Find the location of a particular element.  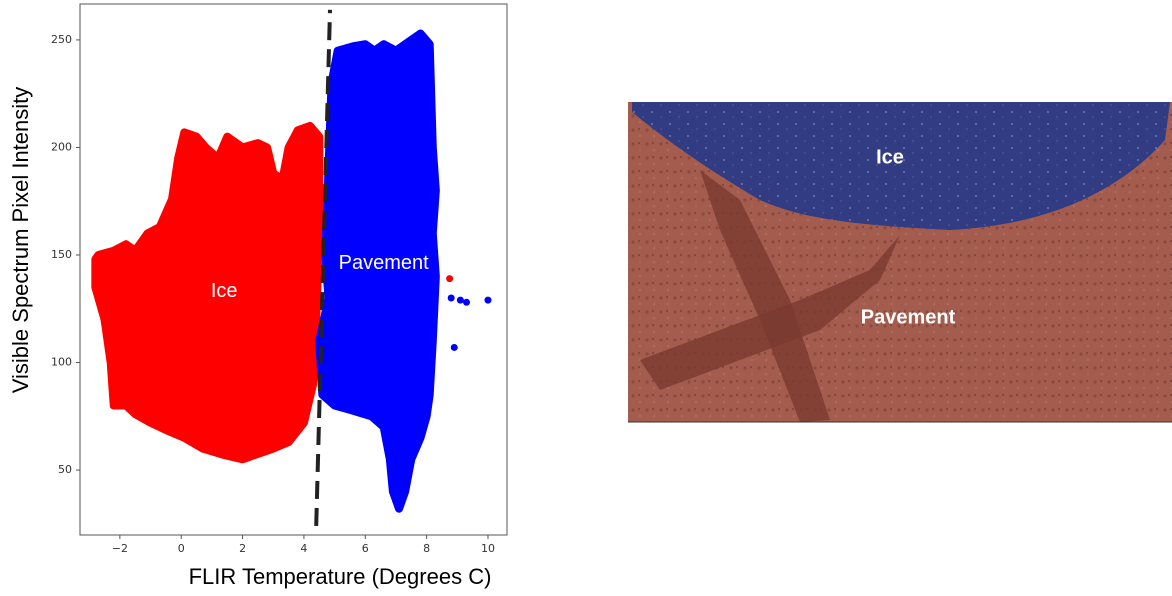

image-label: Ice is located at coordinates (890, 157).